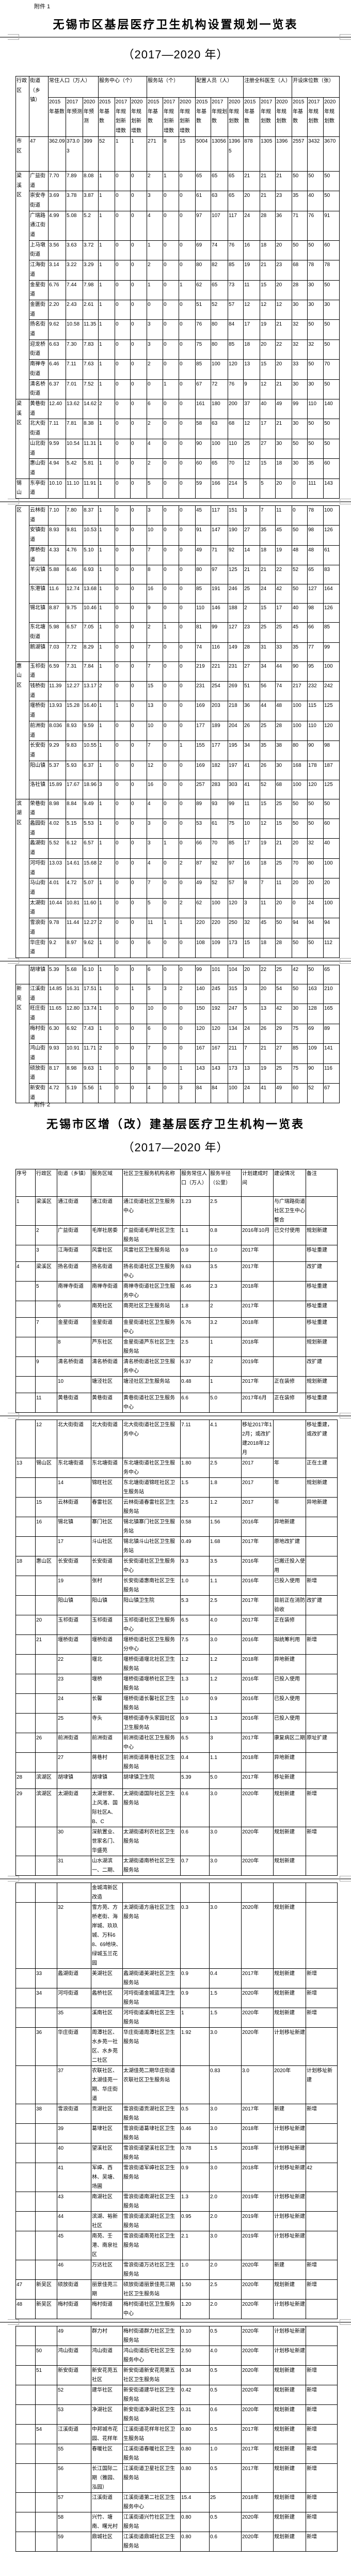  Describe the element at coordinates (236, 1073) in the screenshot. I see `value-cell: 173` at that location.